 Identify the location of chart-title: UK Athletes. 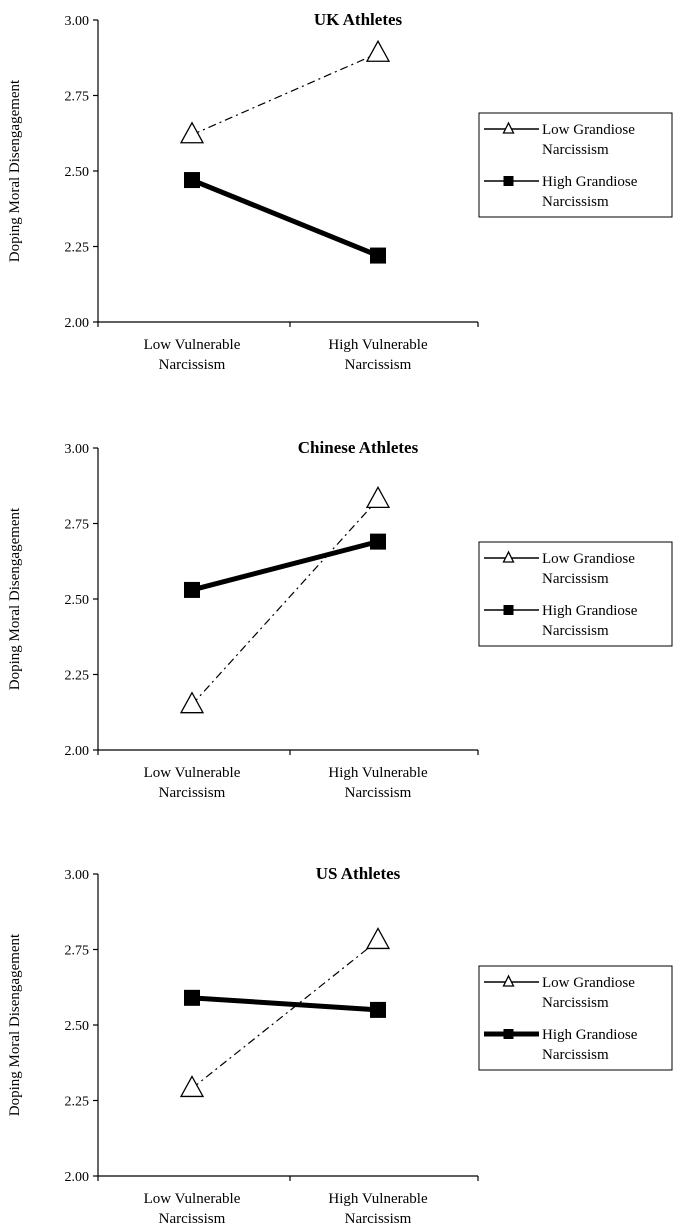
(358, 19).